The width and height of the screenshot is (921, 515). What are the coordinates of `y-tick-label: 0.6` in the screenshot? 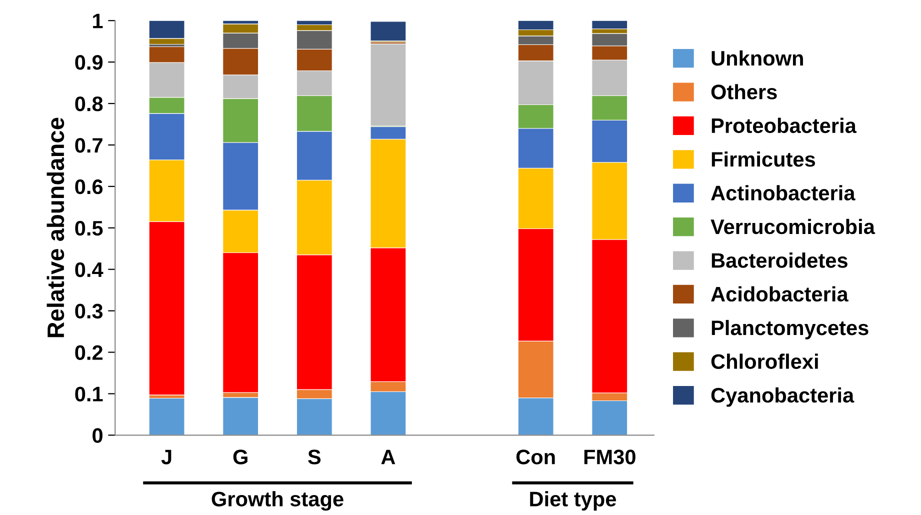 It's located at (89, 186).